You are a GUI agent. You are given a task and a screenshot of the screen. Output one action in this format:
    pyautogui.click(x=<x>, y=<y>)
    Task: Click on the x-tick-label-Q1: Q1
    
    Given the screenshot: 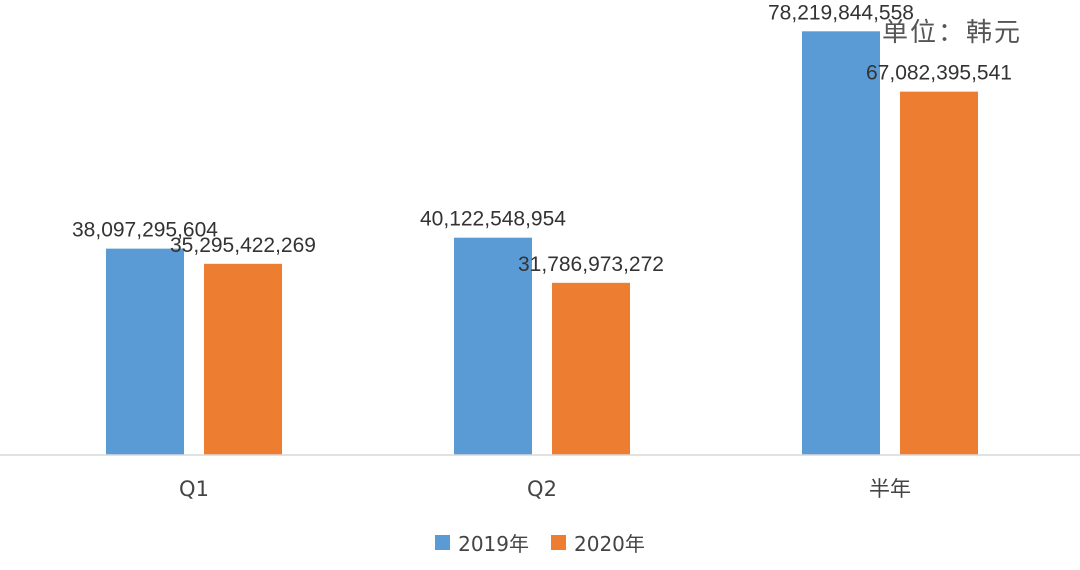 What is the action you would take?
    pyautogui.click(x=194, y=489)
    